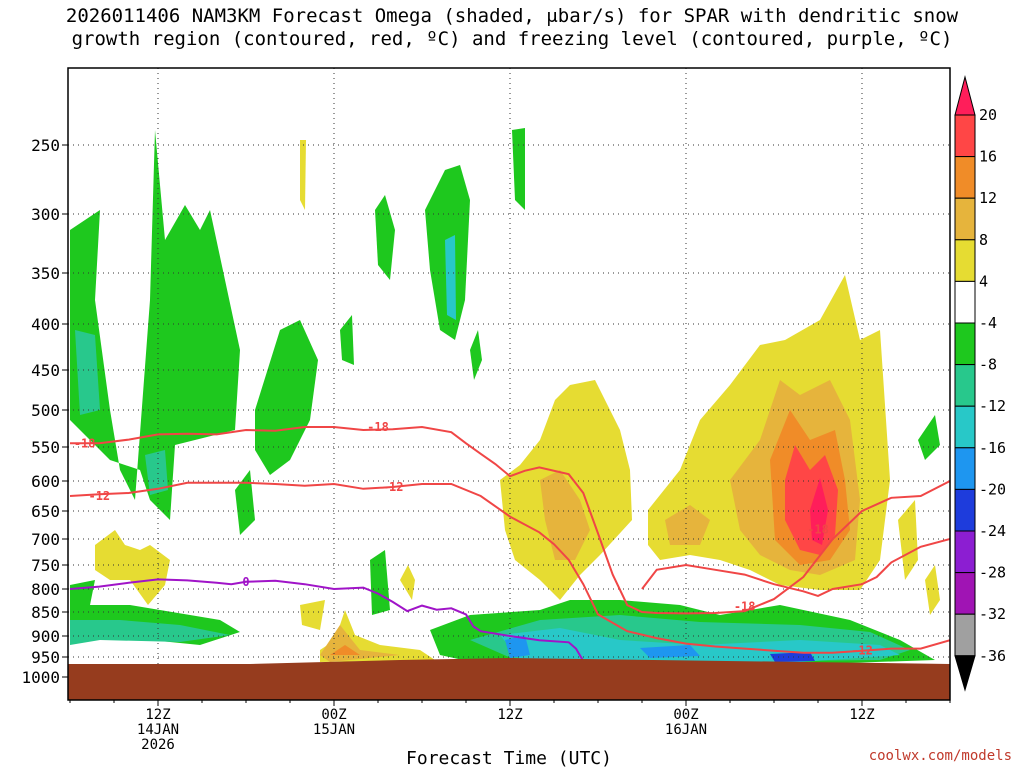  Describe the element at coordinates (334, 730) in the screenshot. I see `x-tick-label: 15JAN` at that location.